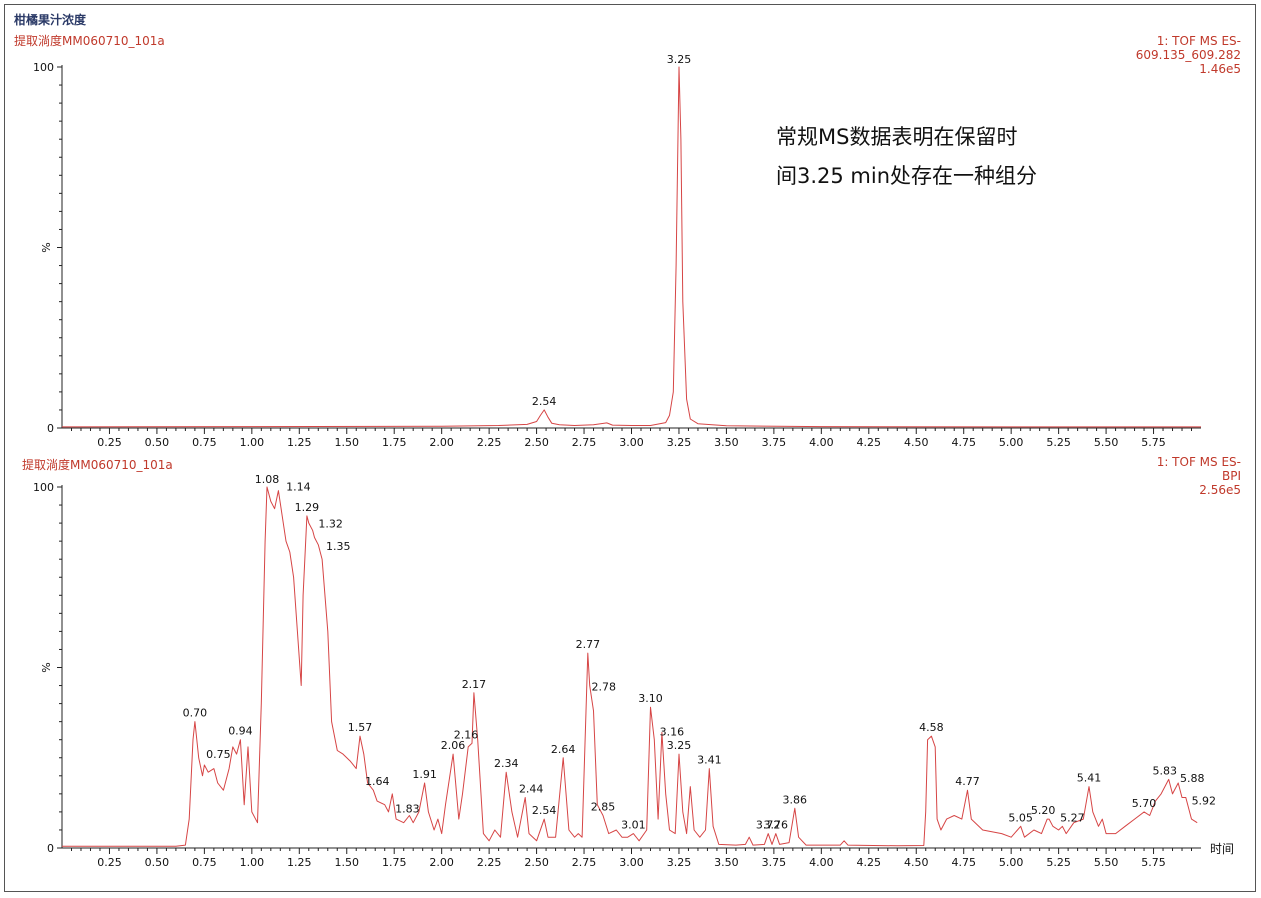  I want to click on top-x-tick-label: 1.75, so click(394, 442).